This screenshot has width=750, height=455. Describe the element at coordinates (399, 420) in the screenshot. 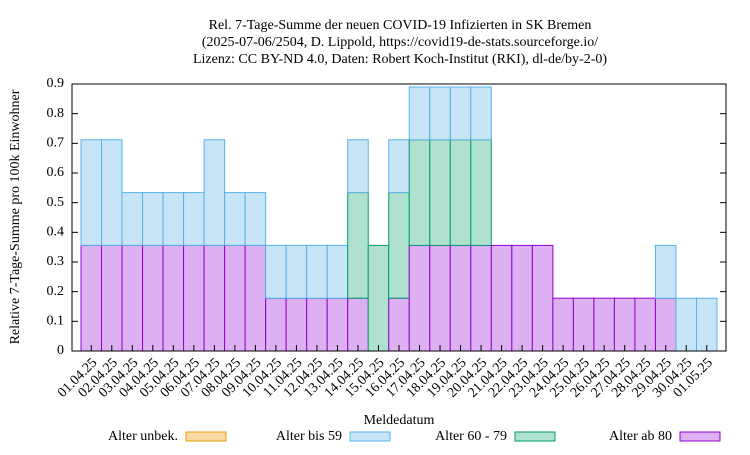

I see `x-axis-label: Meldedatum` at that location.